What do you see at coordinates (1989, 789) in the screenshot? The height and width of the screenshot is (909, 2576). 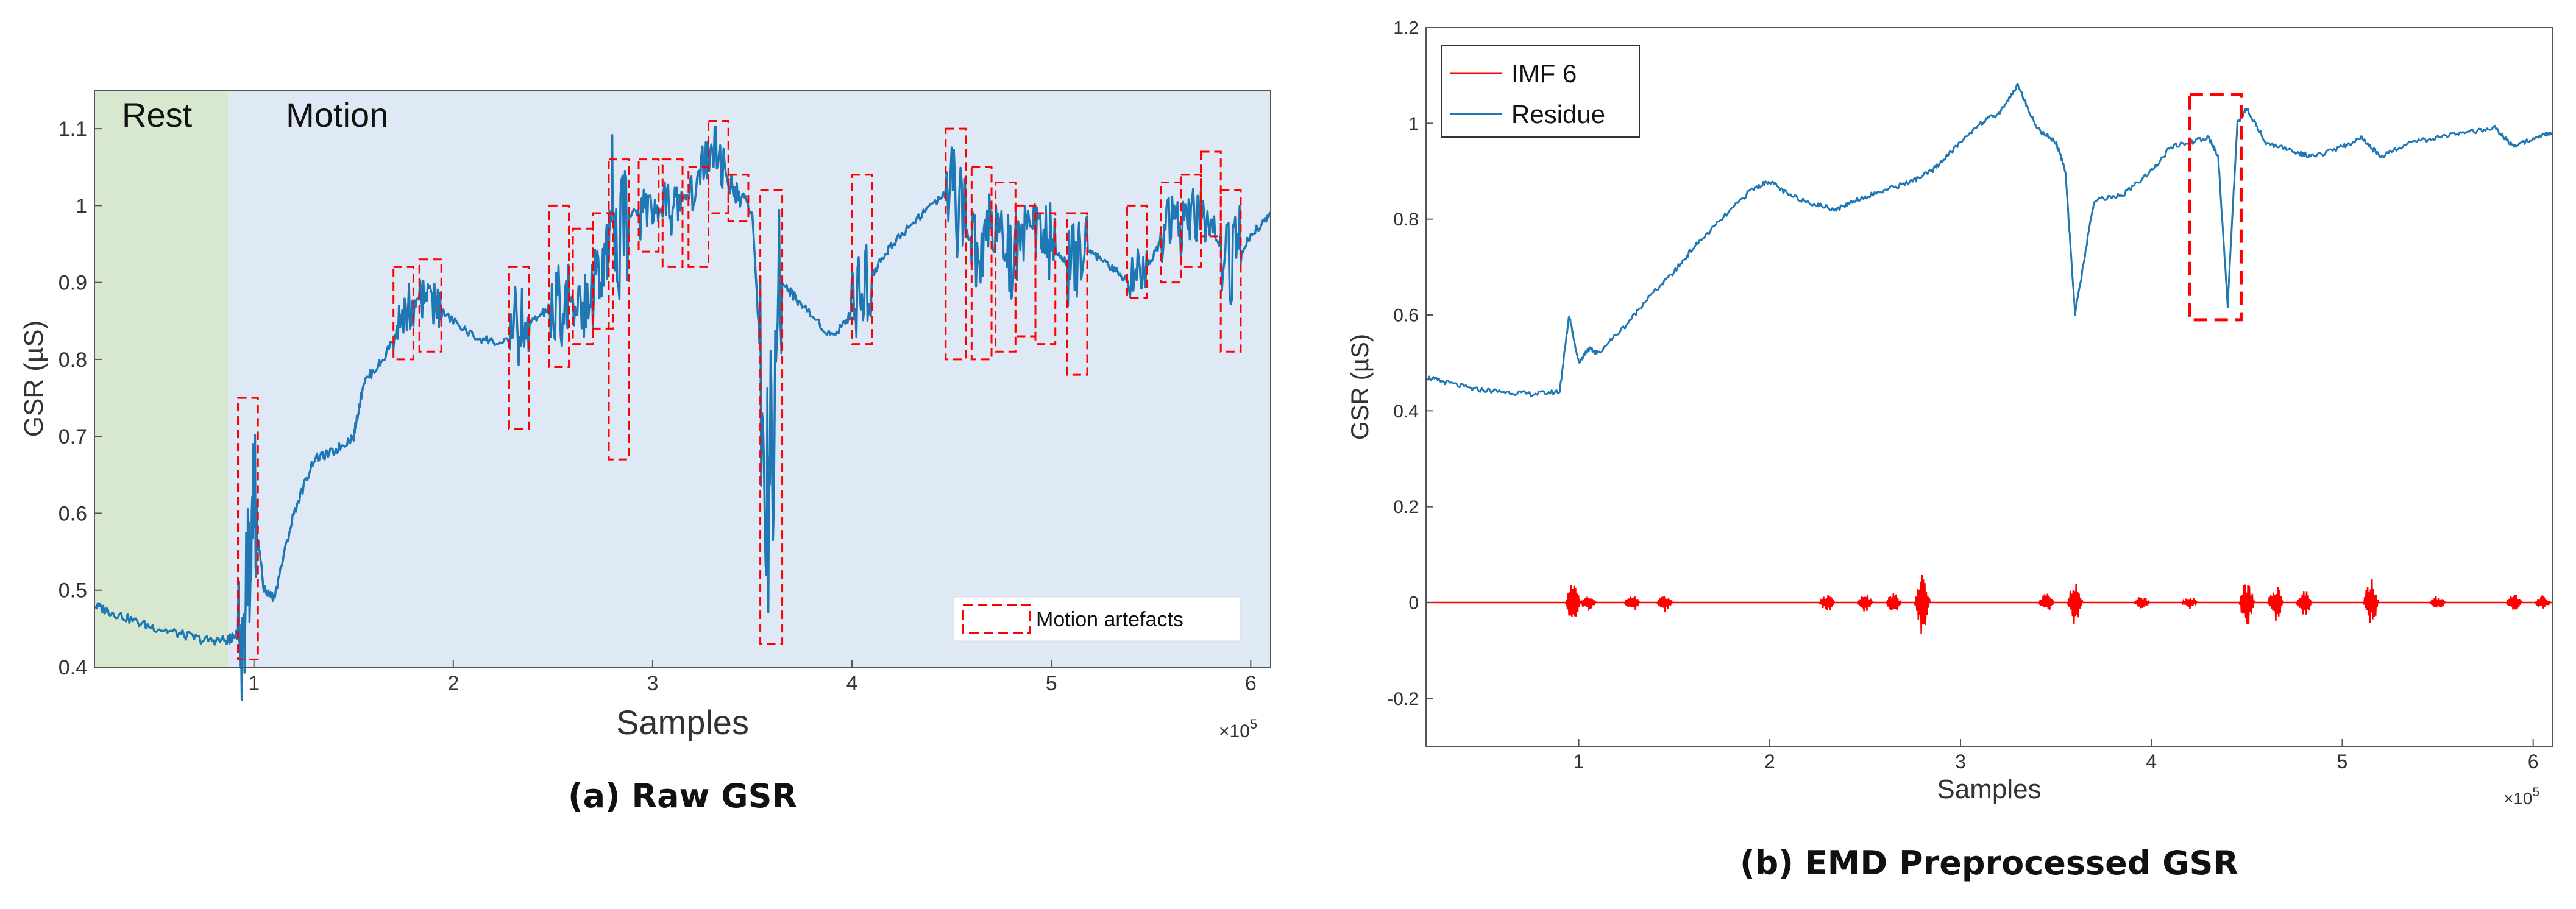 I see `emd-gsr-x-axis-label: Samples` at bounding box center [1989, 789].